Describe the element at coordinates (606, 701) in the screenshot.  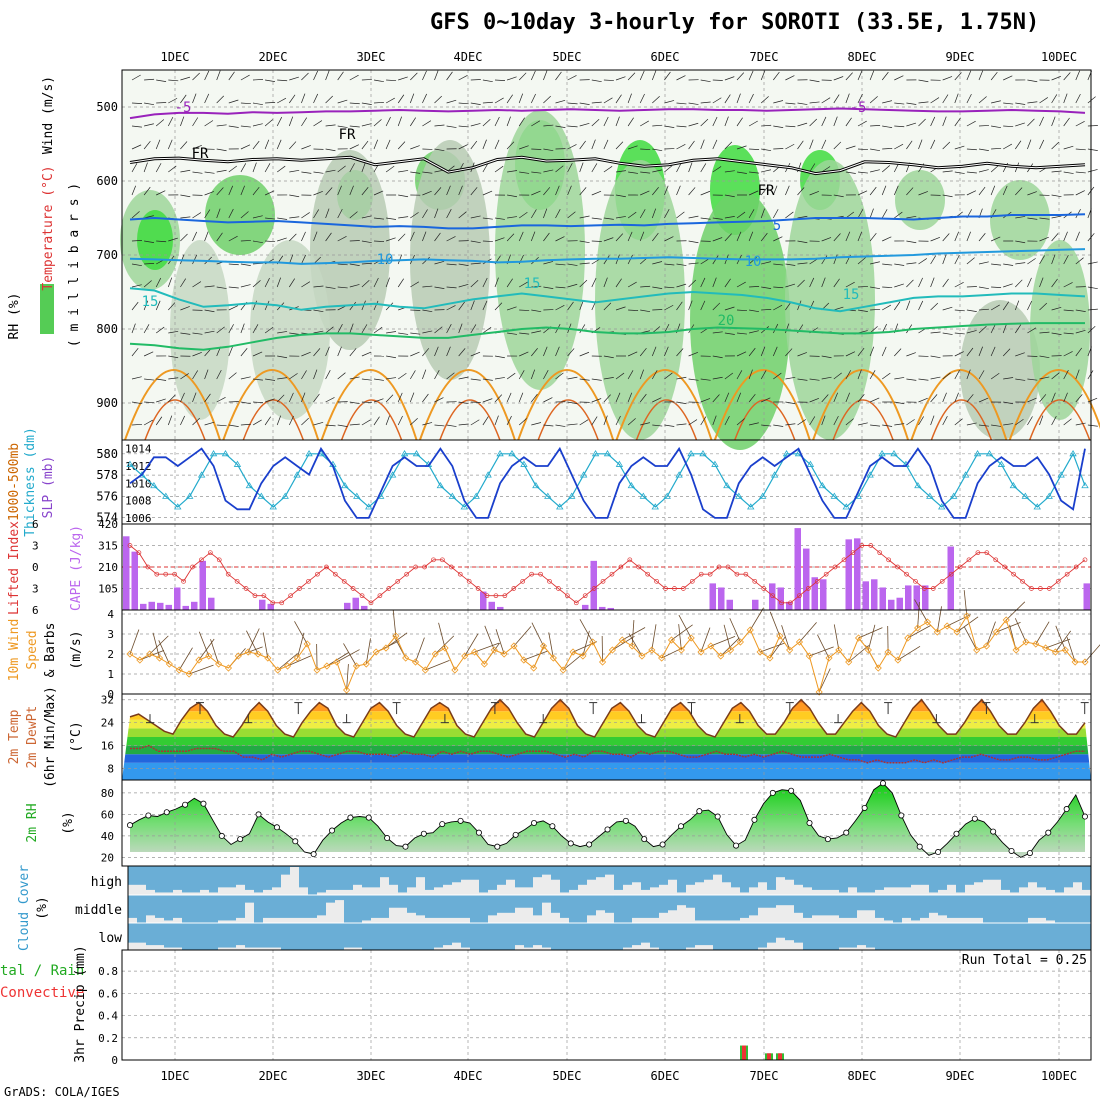
I see `temp-band` at that location.